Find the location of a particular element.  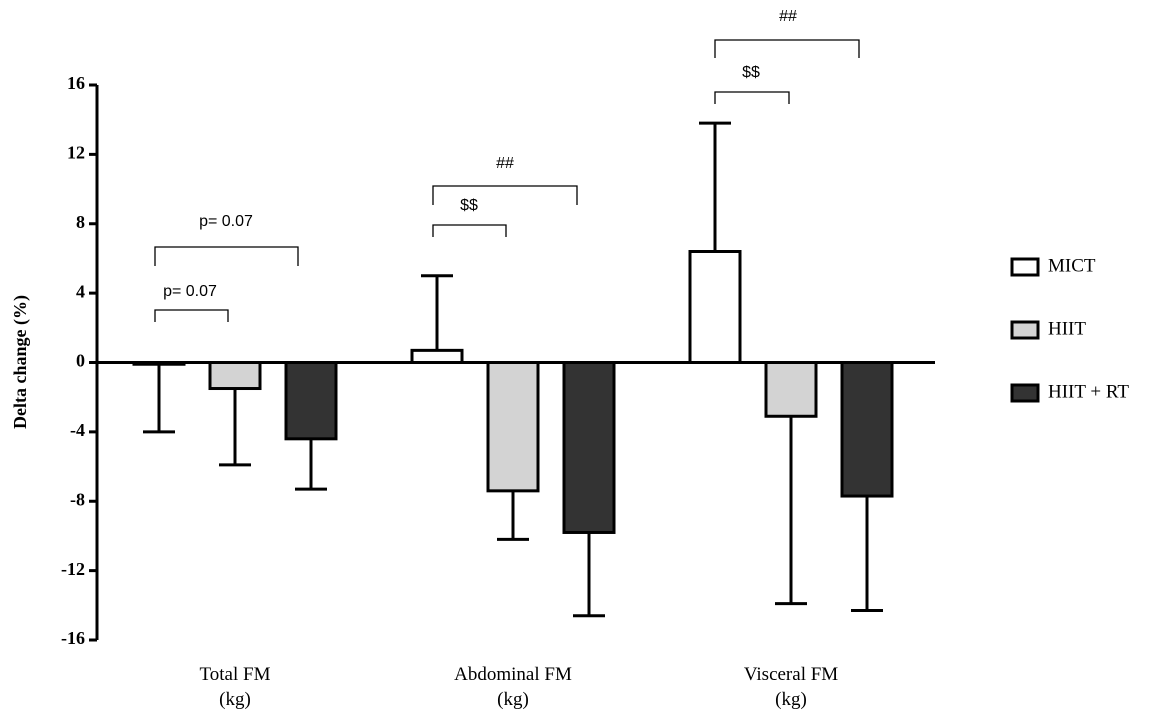

y-tick-label: 0 is located at coordinates (80, 361).